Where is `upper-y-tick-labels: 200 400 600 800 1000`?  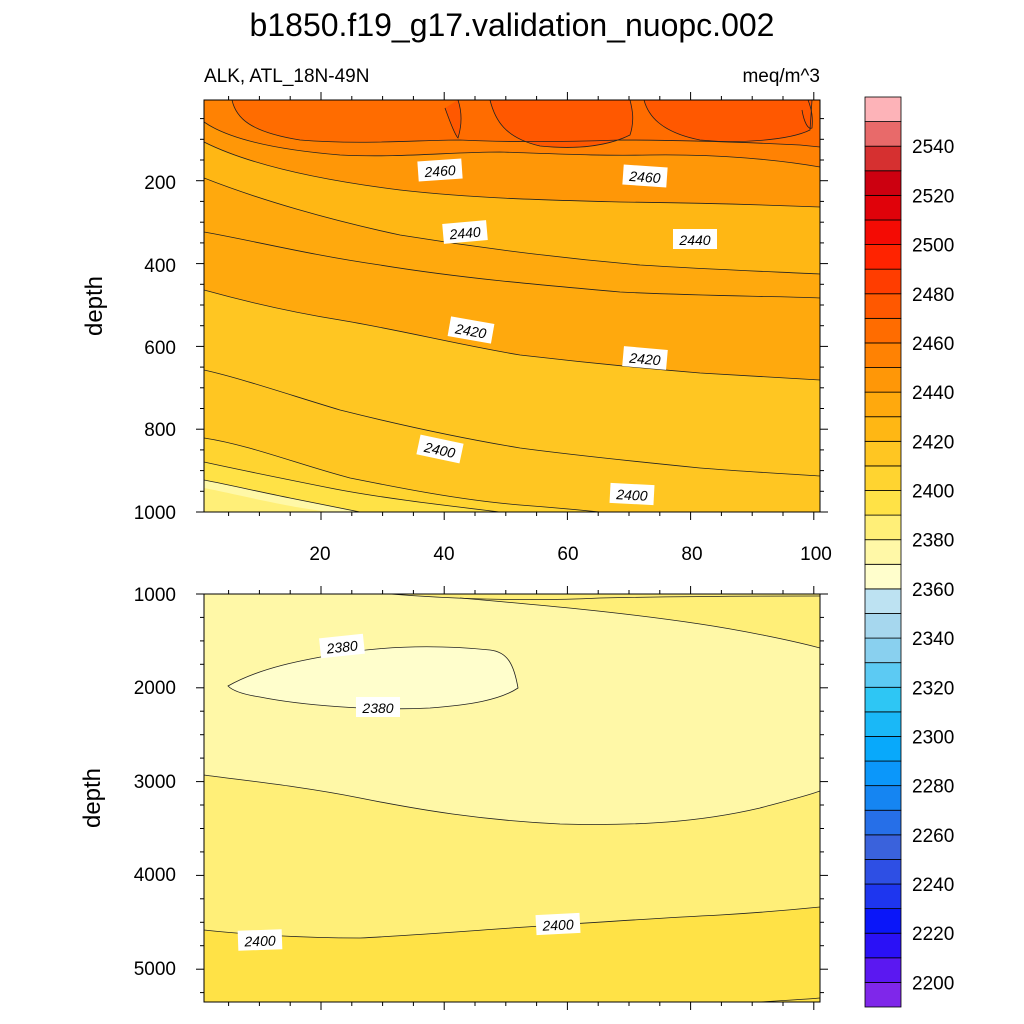 upper-y-tick-labels: 200 400 600 800 1000 is located at coordinates (155, 348).